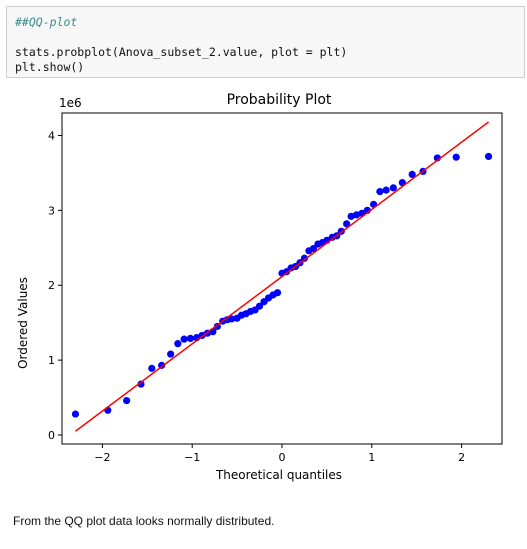 Image resolution: width=527 pixels, height=549 pixels. I want to click on chart-title: Probability Plot, so click(279, 100).